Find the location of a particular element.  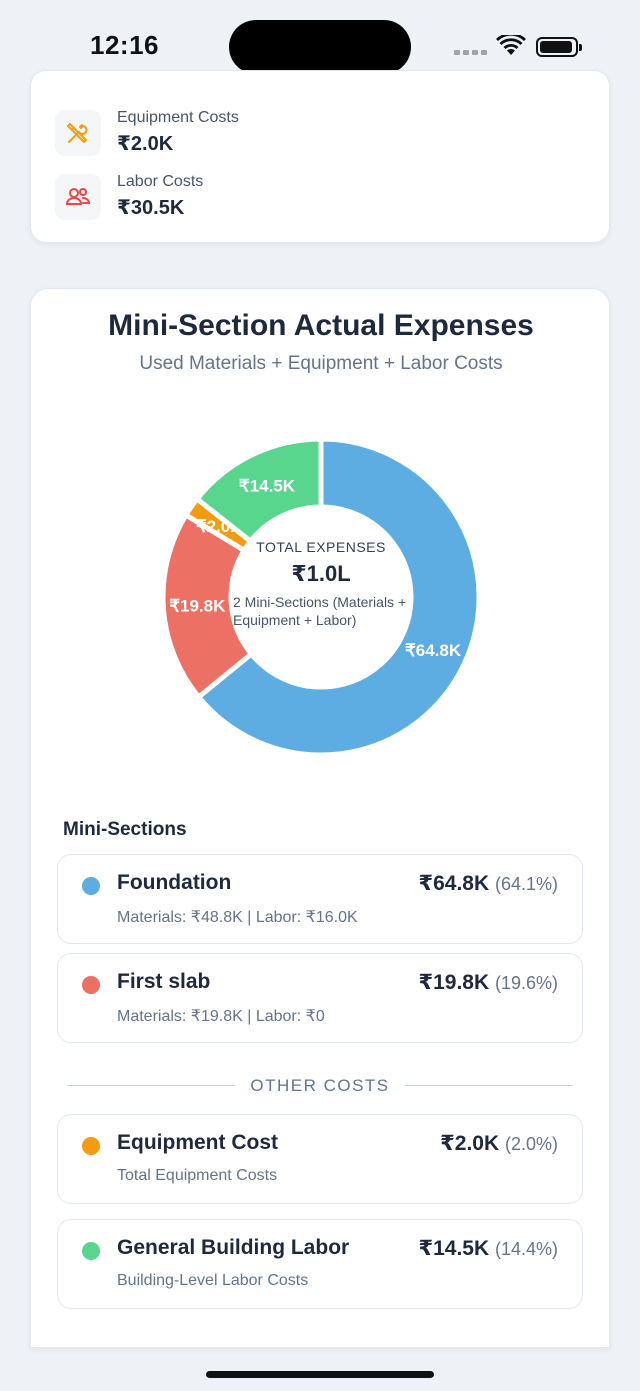

home-indicator is located at coordinates (320, 1374).